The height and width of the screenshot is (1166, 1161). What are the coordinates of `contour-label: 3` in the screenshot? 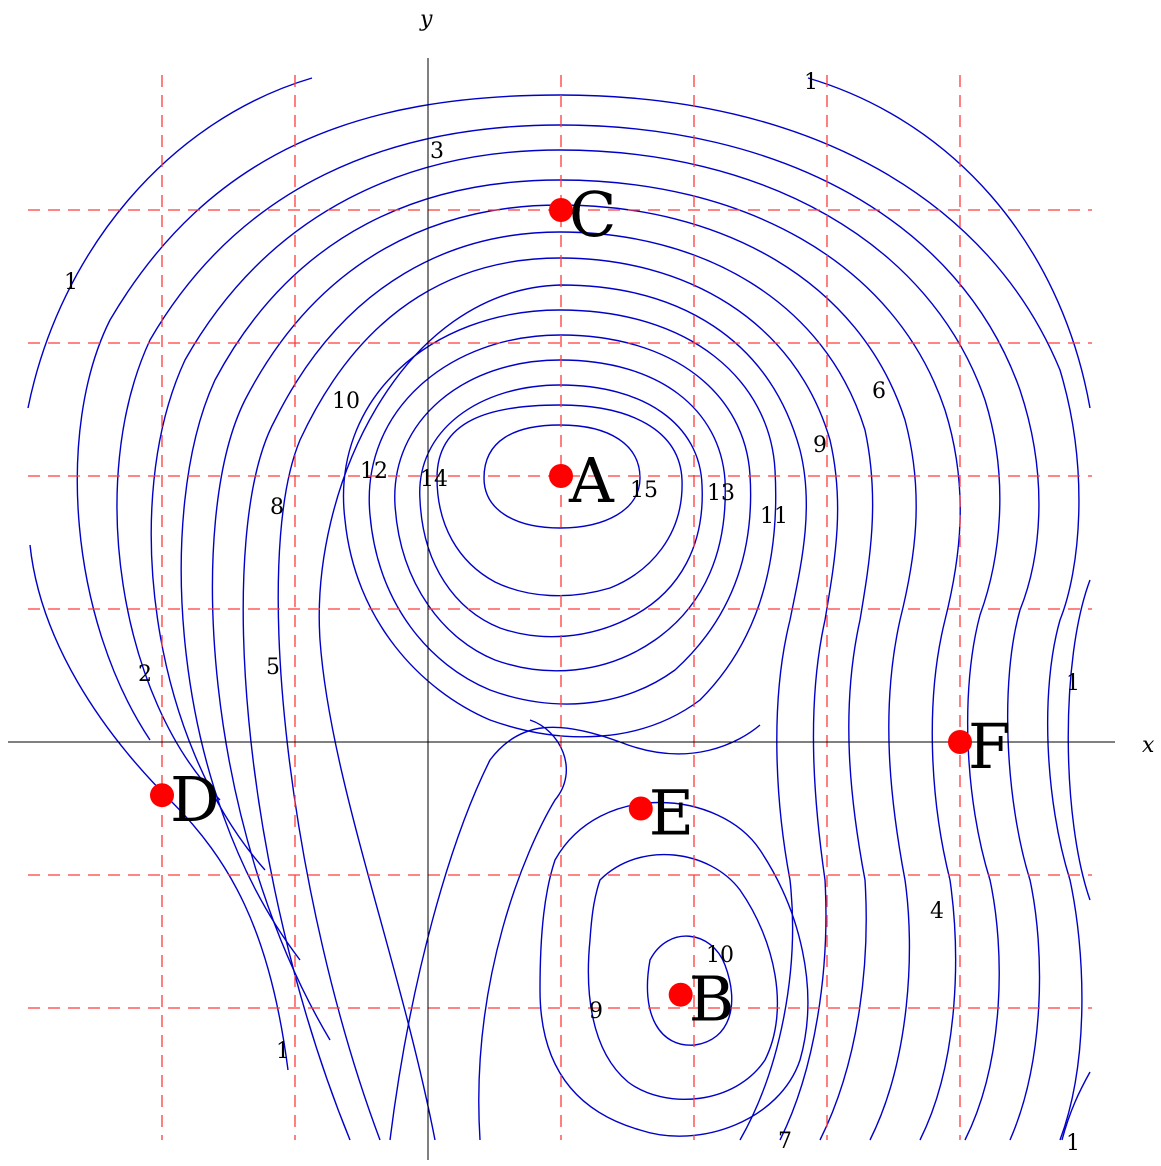 It's located at (437, 151).